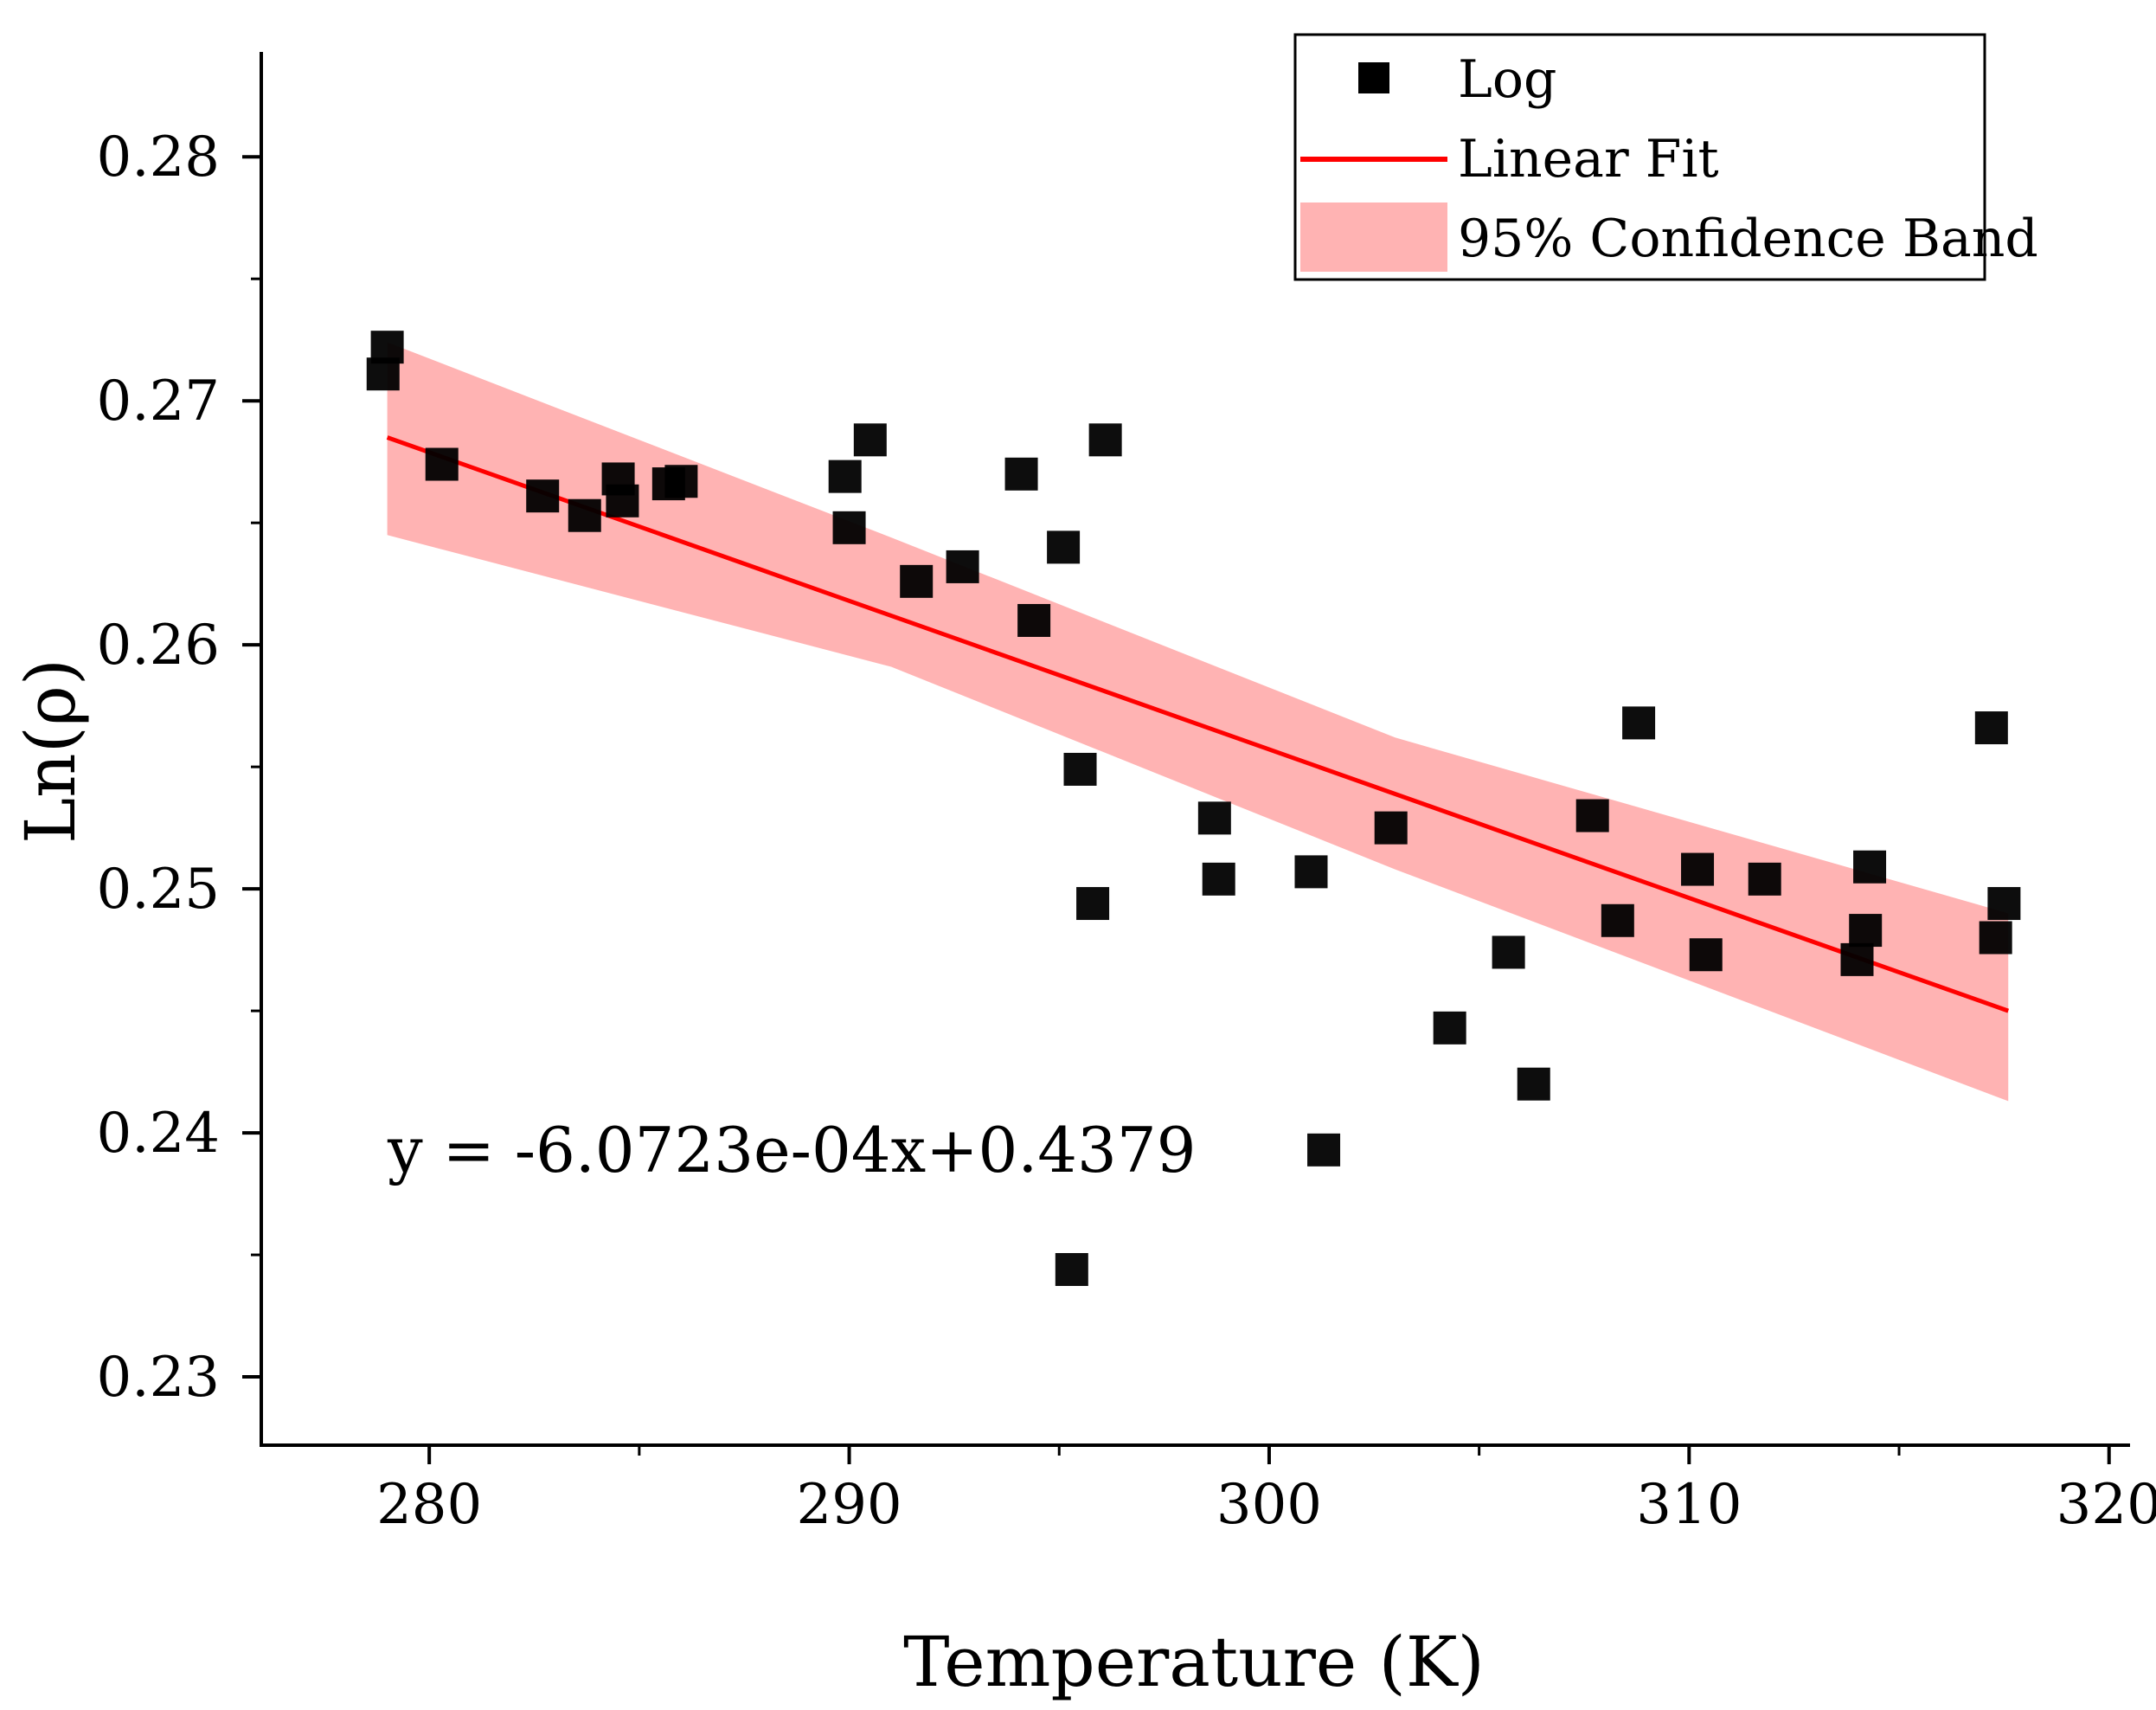 This screenshot has height=1710, width=2156. I want to click on legend-band-label: 95% Confidence Band, so click(1748, 239).